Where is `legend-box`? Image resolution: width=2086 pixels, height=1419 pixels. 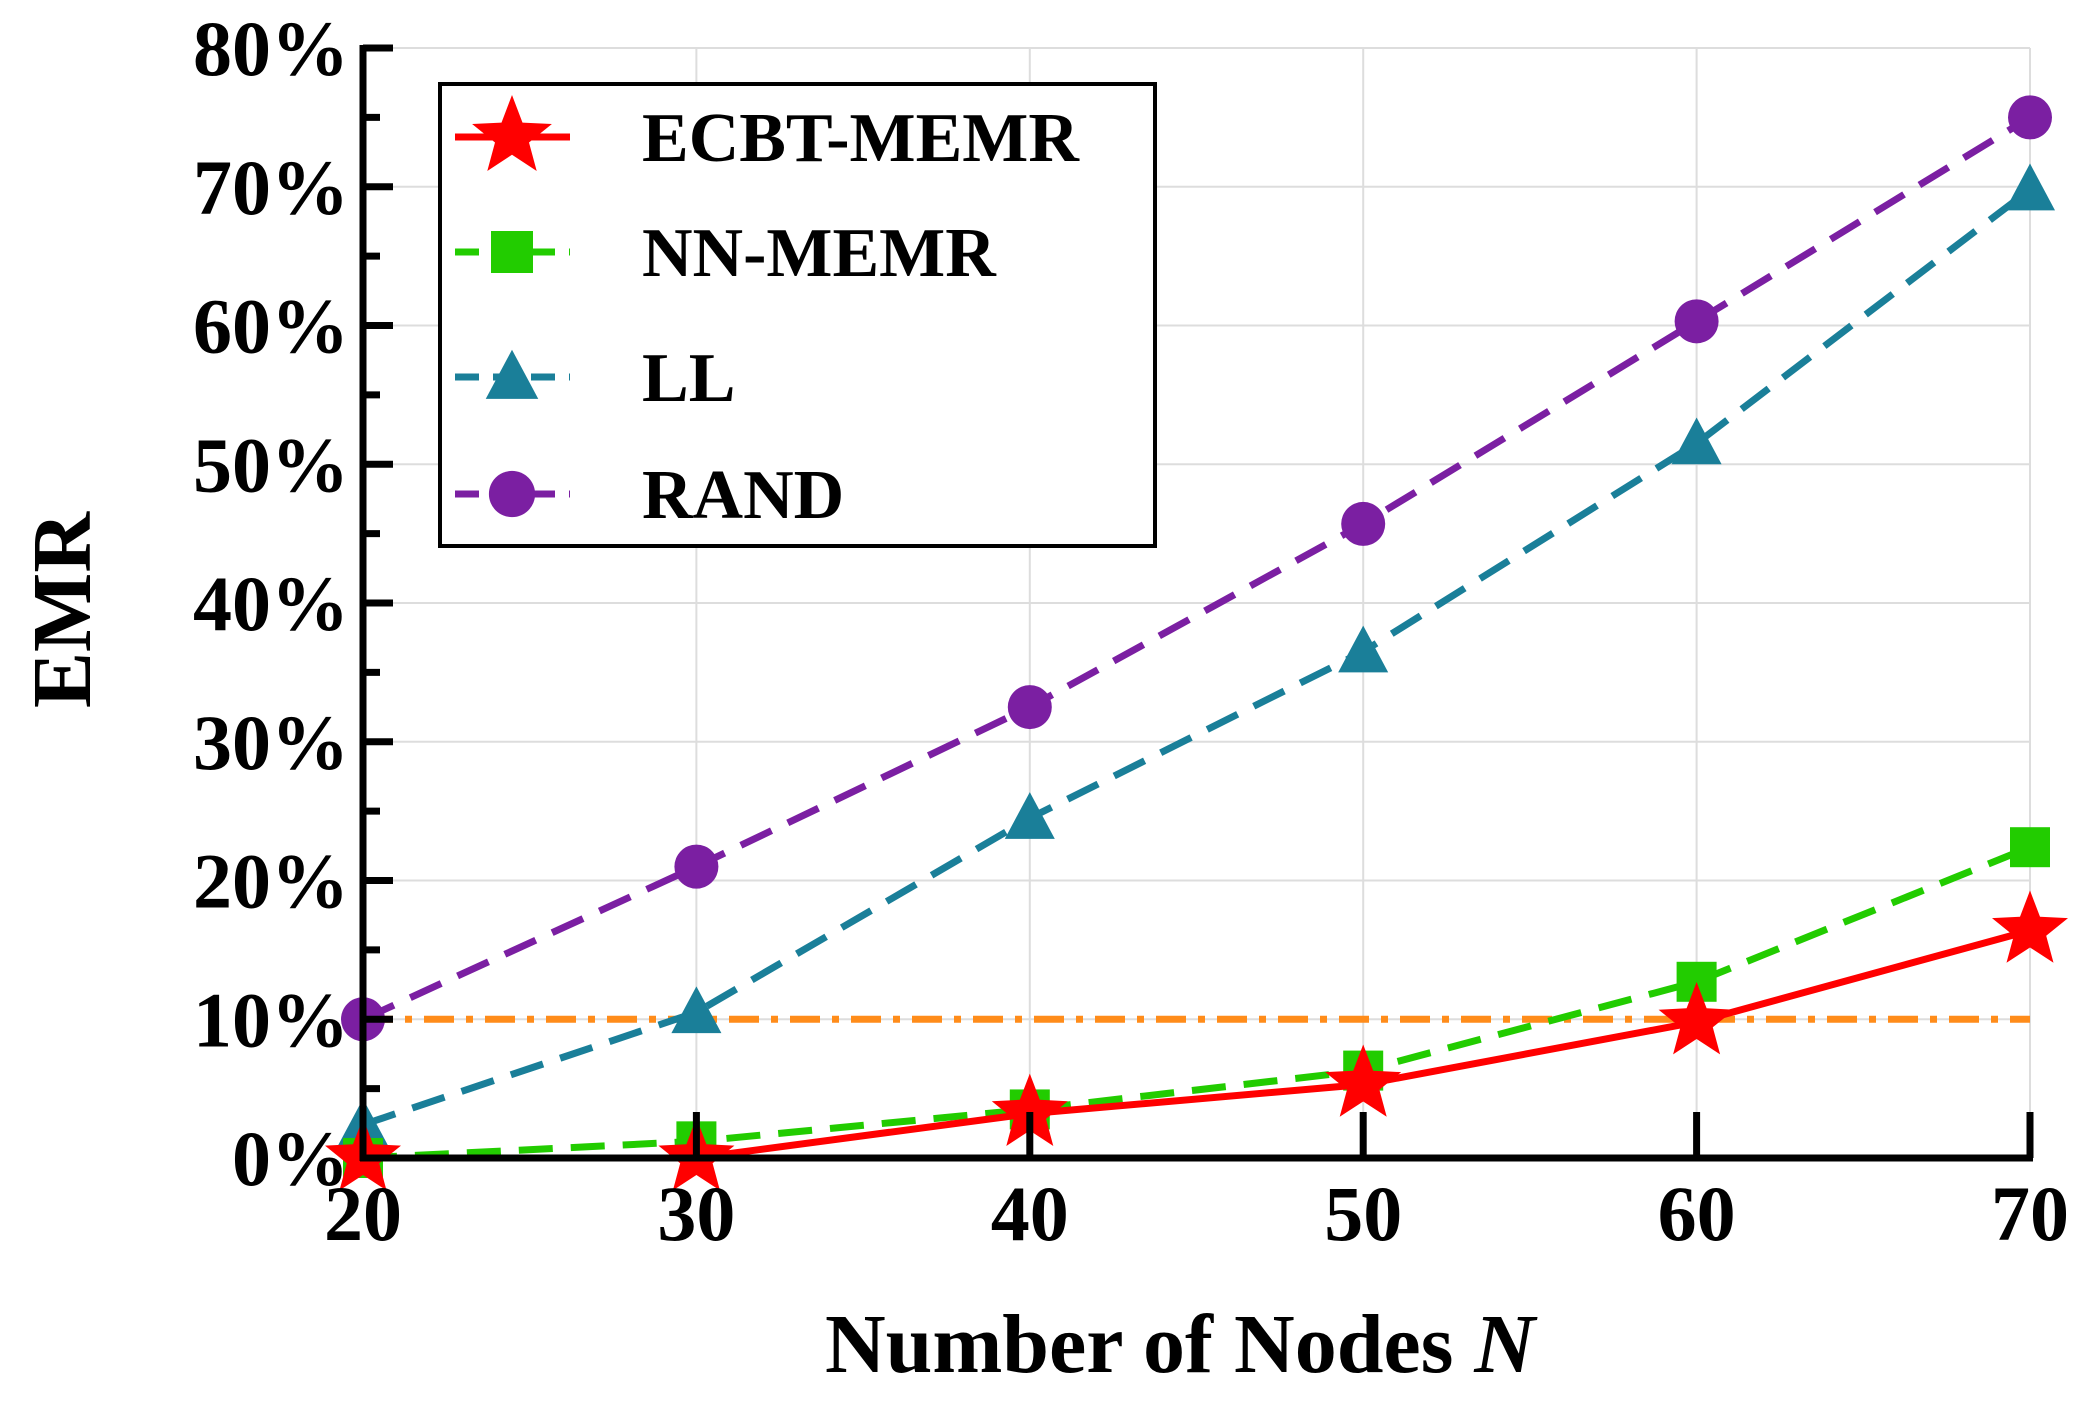
legend-box is located at coordinates (797, 315).